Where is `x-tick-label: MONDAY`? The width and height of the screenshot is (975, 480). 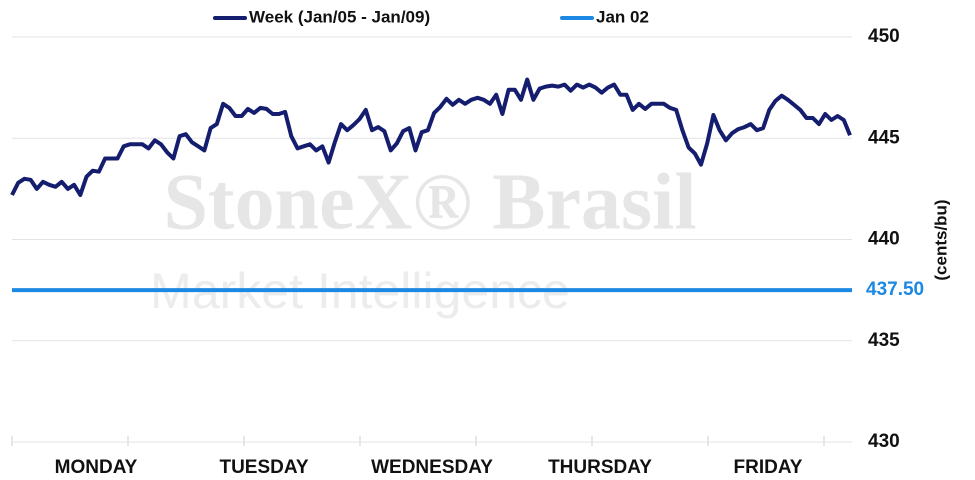
x-tick-label: MONDAY is located at coordinates (96, 467).